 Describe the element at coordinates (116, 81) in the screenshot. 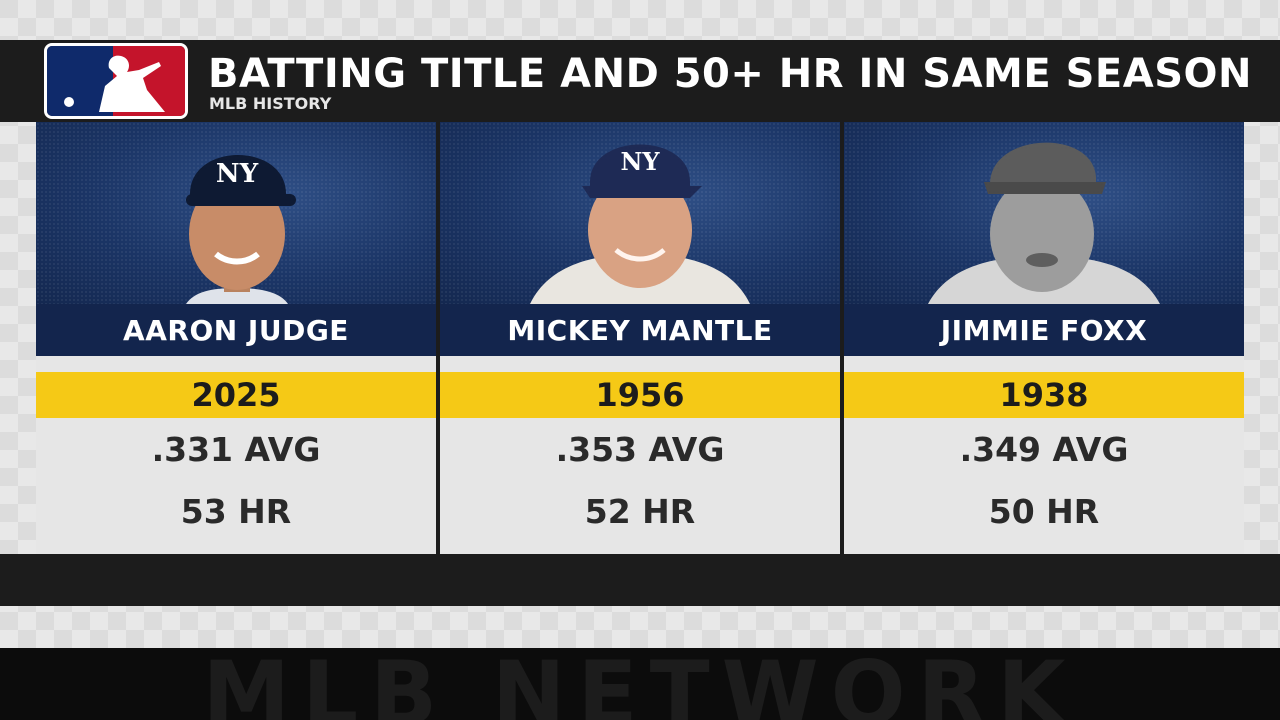

I see `mlb-logo-icon` at that location.